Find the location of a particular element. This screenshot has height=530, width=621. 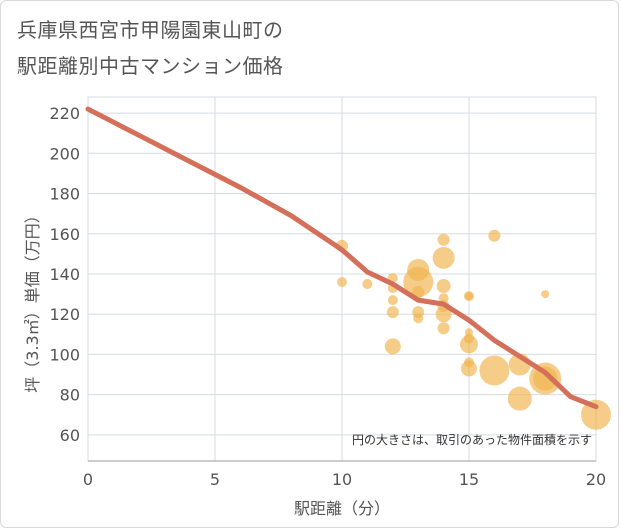

y-tick-label: 100 is located at coordinates (64, 354).